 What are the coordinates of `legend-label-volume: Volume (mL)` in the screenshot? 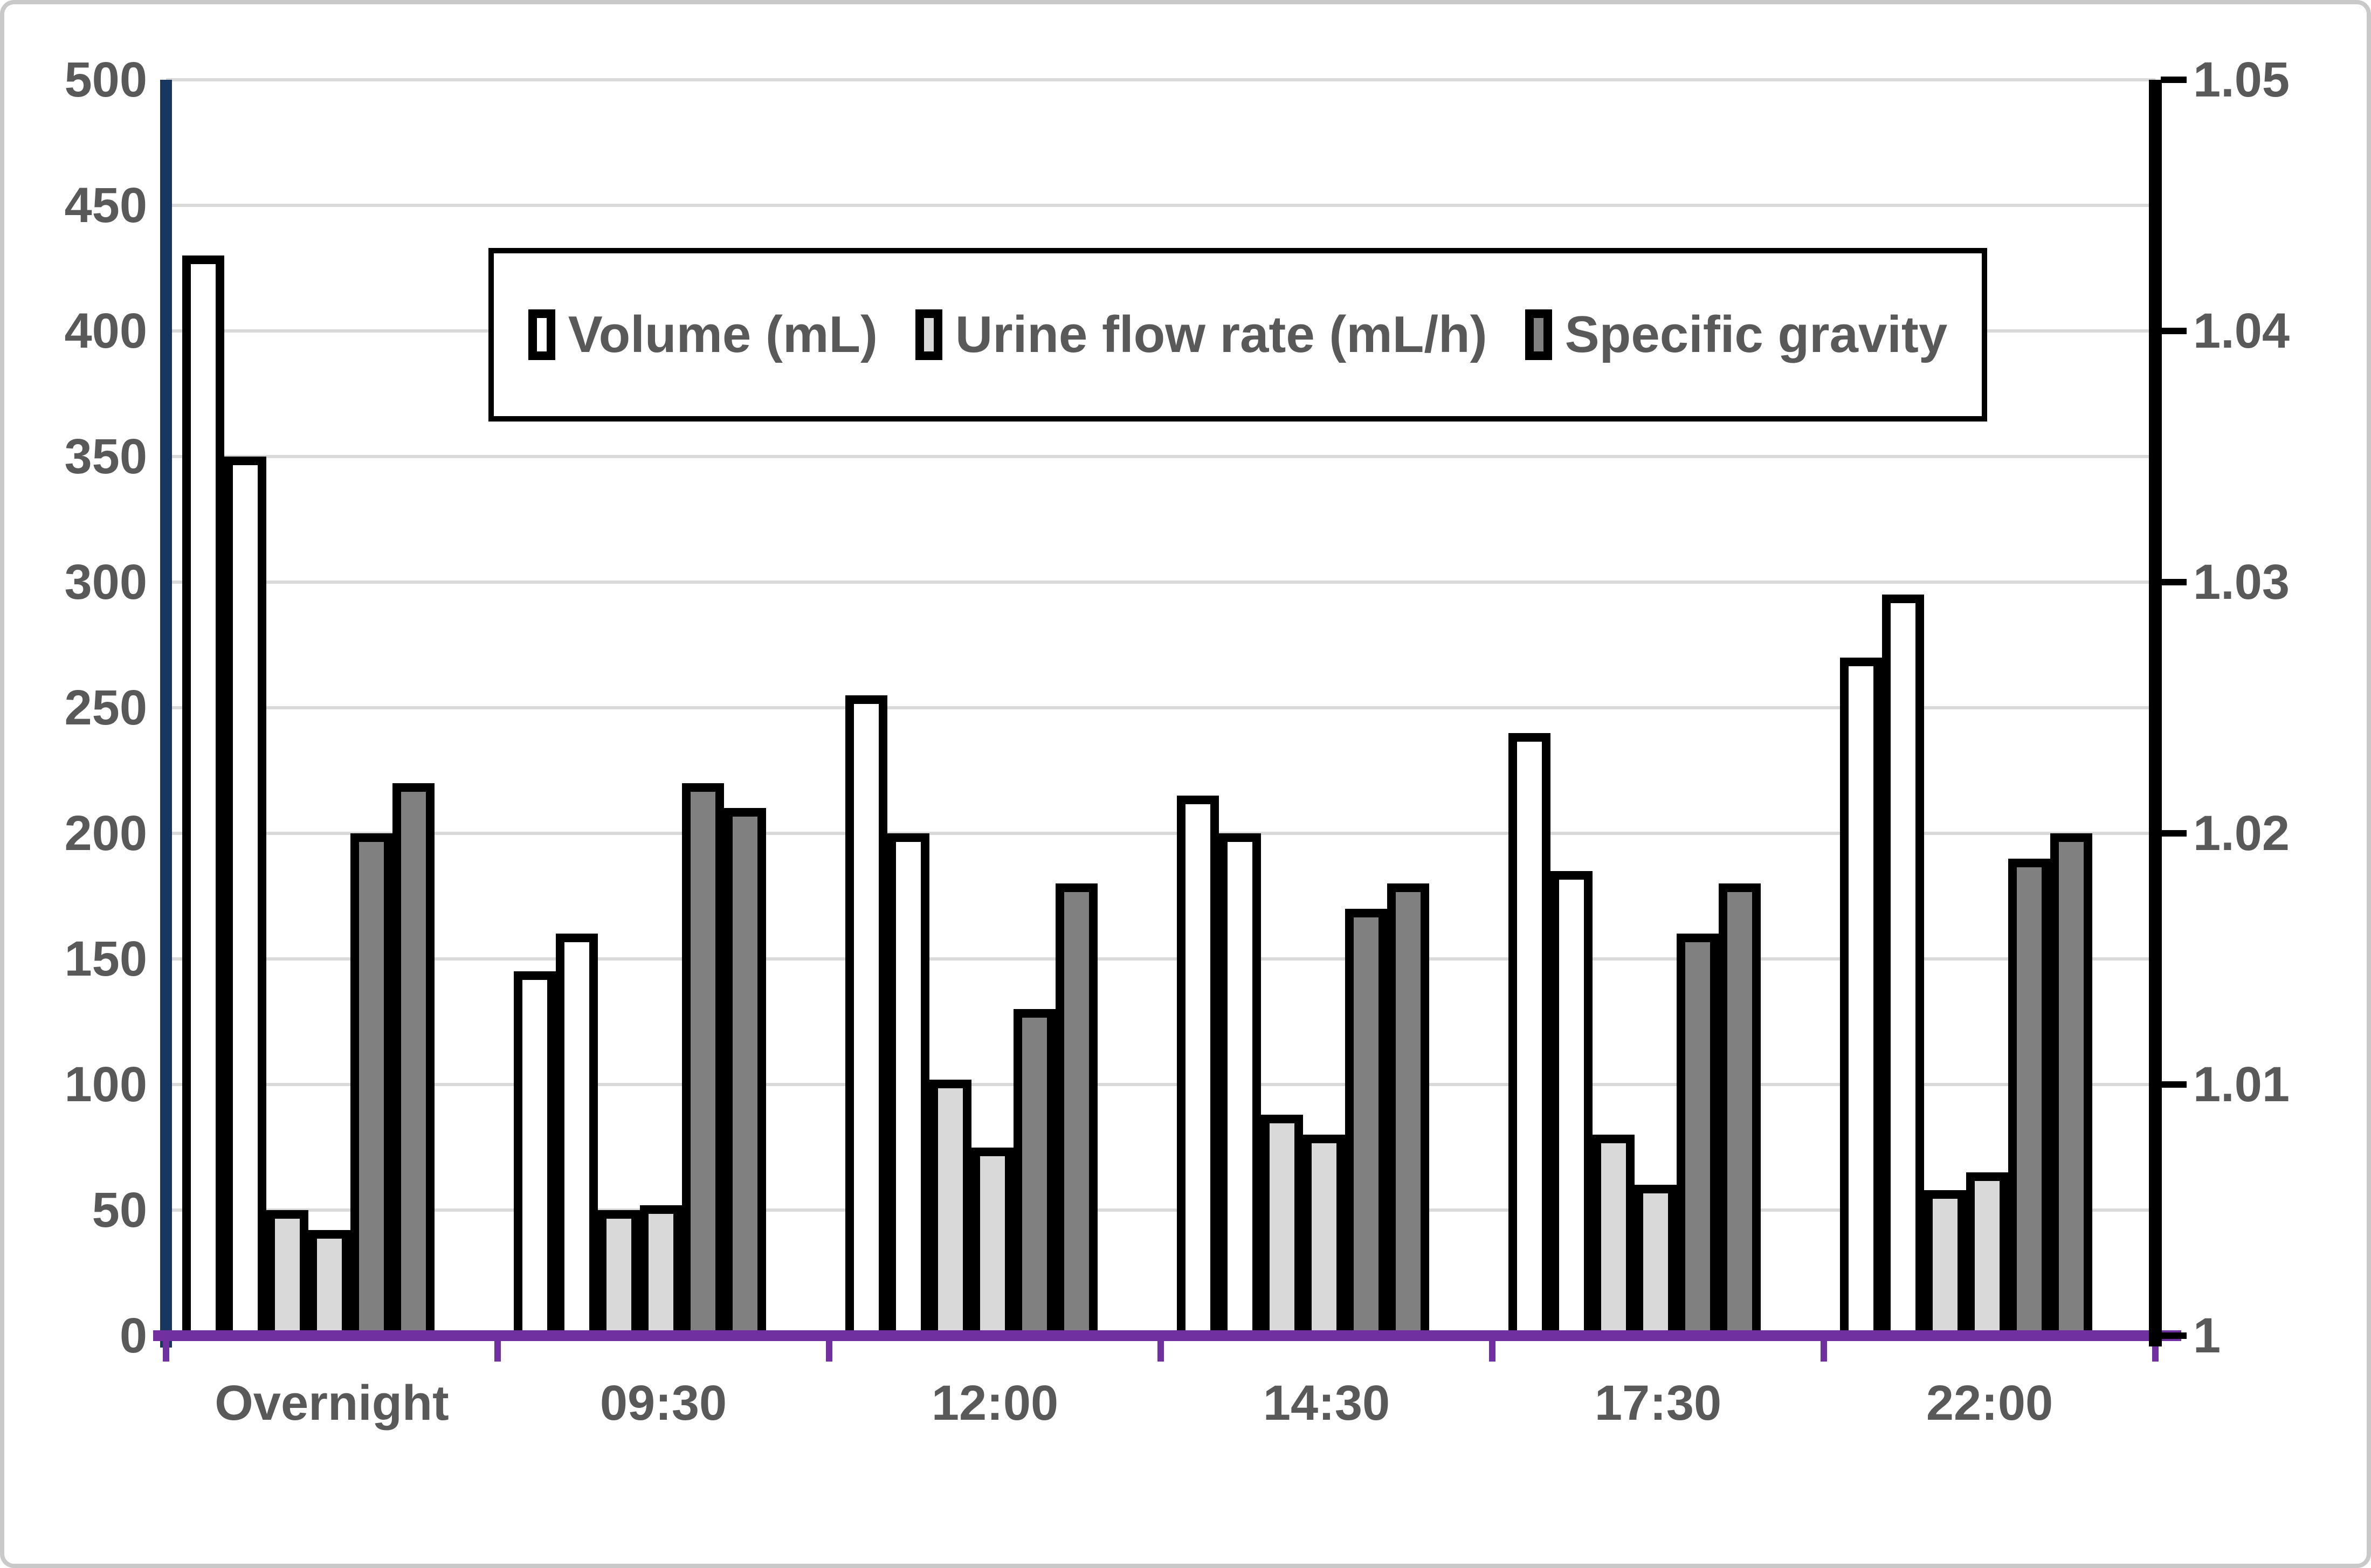 It's located at (723, 335).